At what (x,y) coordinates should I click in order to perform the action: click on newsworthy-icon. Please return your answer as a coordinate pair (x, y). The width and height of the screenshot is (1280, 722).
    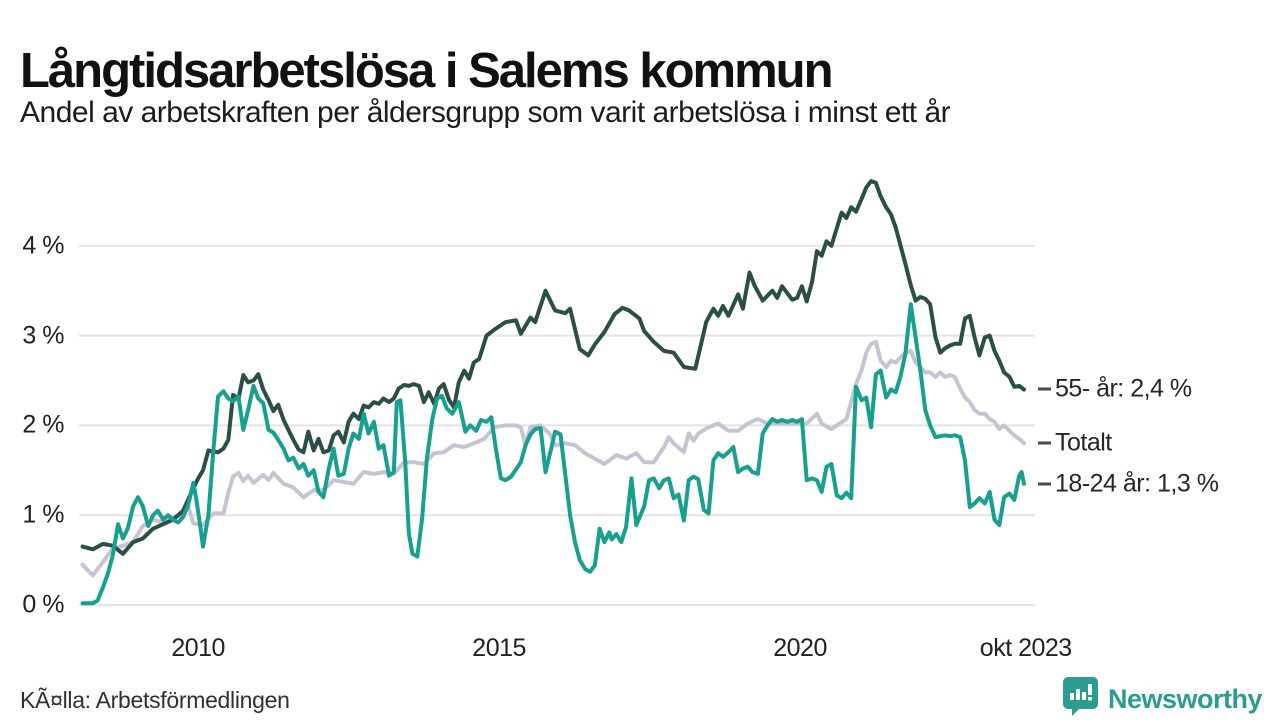
    Looking at the image, I should click on (1080, 699).